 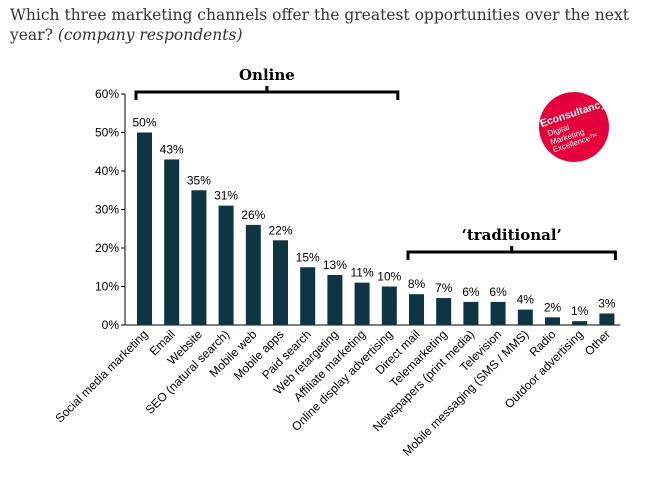 I want to click on data-label: 2%, so click(x=553, y=307).